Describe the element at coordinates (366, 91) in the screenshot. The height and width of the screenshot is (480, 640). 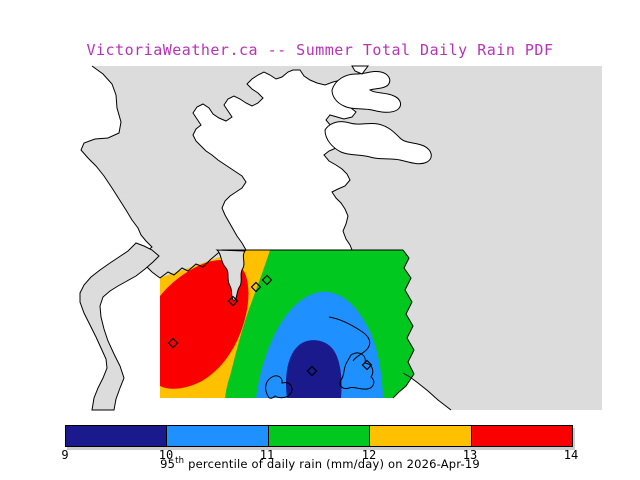
I see `bay-water-upper` at that location.